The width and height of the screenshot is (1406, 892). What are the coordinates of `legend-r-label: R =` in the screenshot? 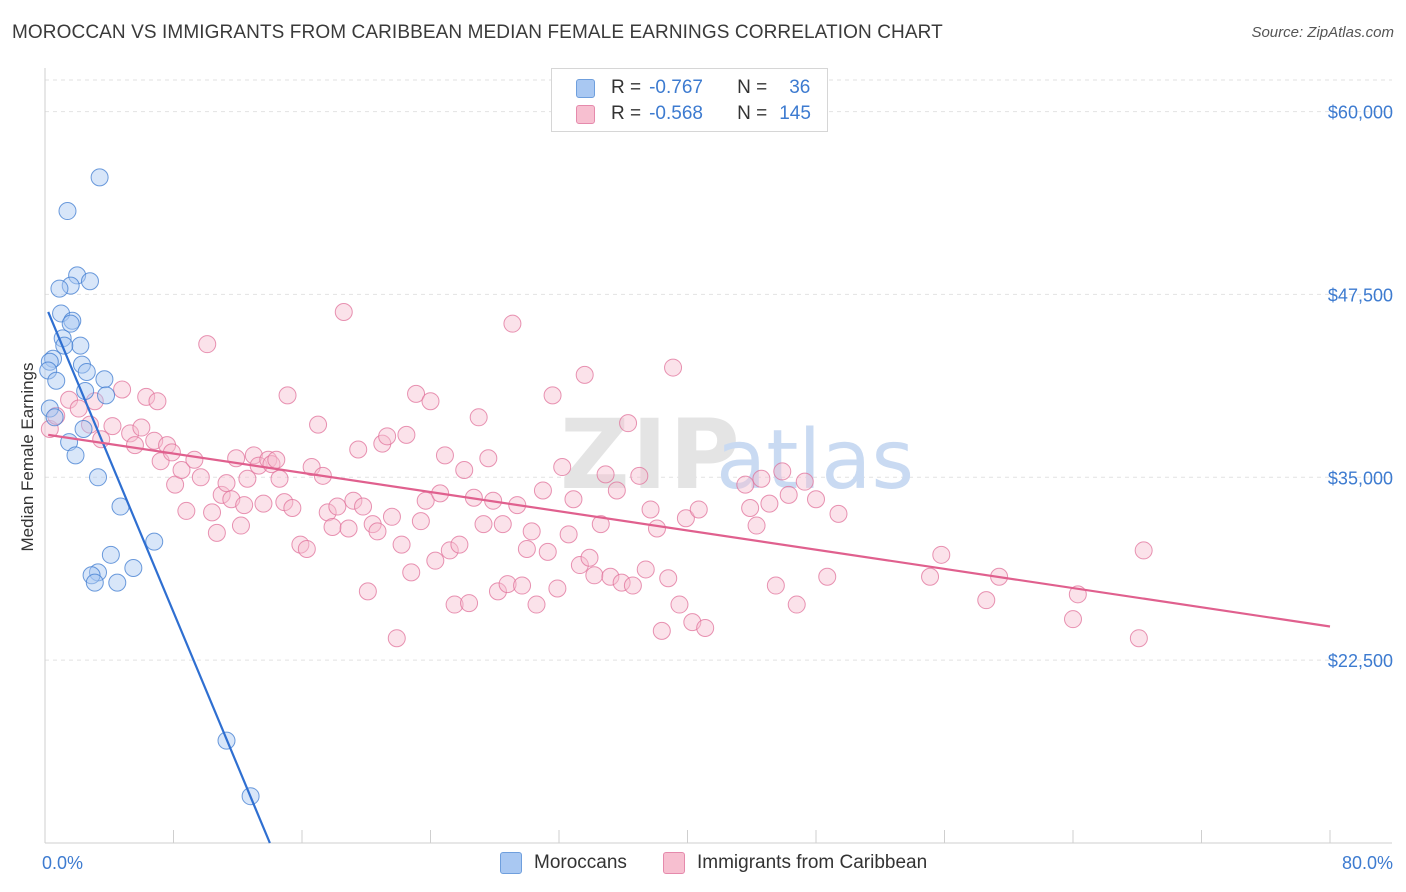 It's located at (626, 113).